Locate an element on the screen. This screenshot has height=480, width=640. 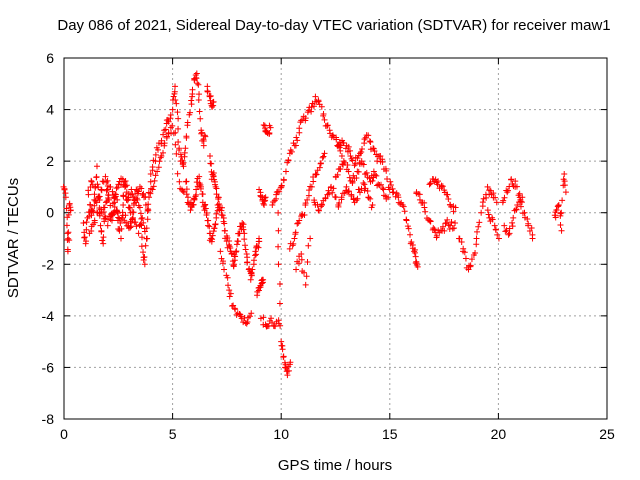
x-tick-label: 0 is located at coordinates (64, 434).